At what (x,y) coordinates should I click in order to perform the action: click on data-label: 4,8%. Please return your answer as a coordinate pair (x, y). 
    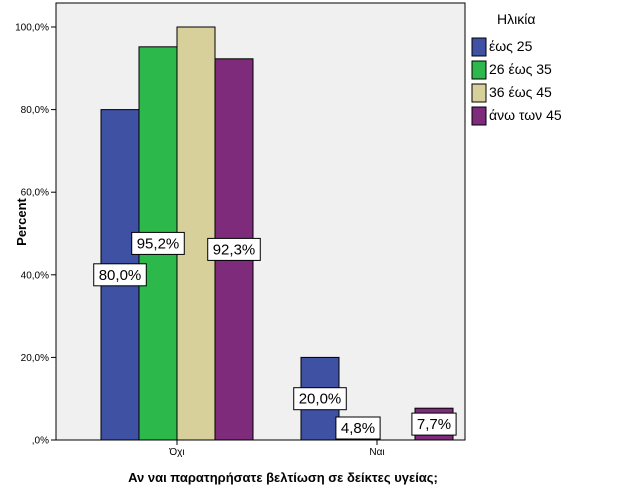
    Looking at the image, I should click on (358, 428).